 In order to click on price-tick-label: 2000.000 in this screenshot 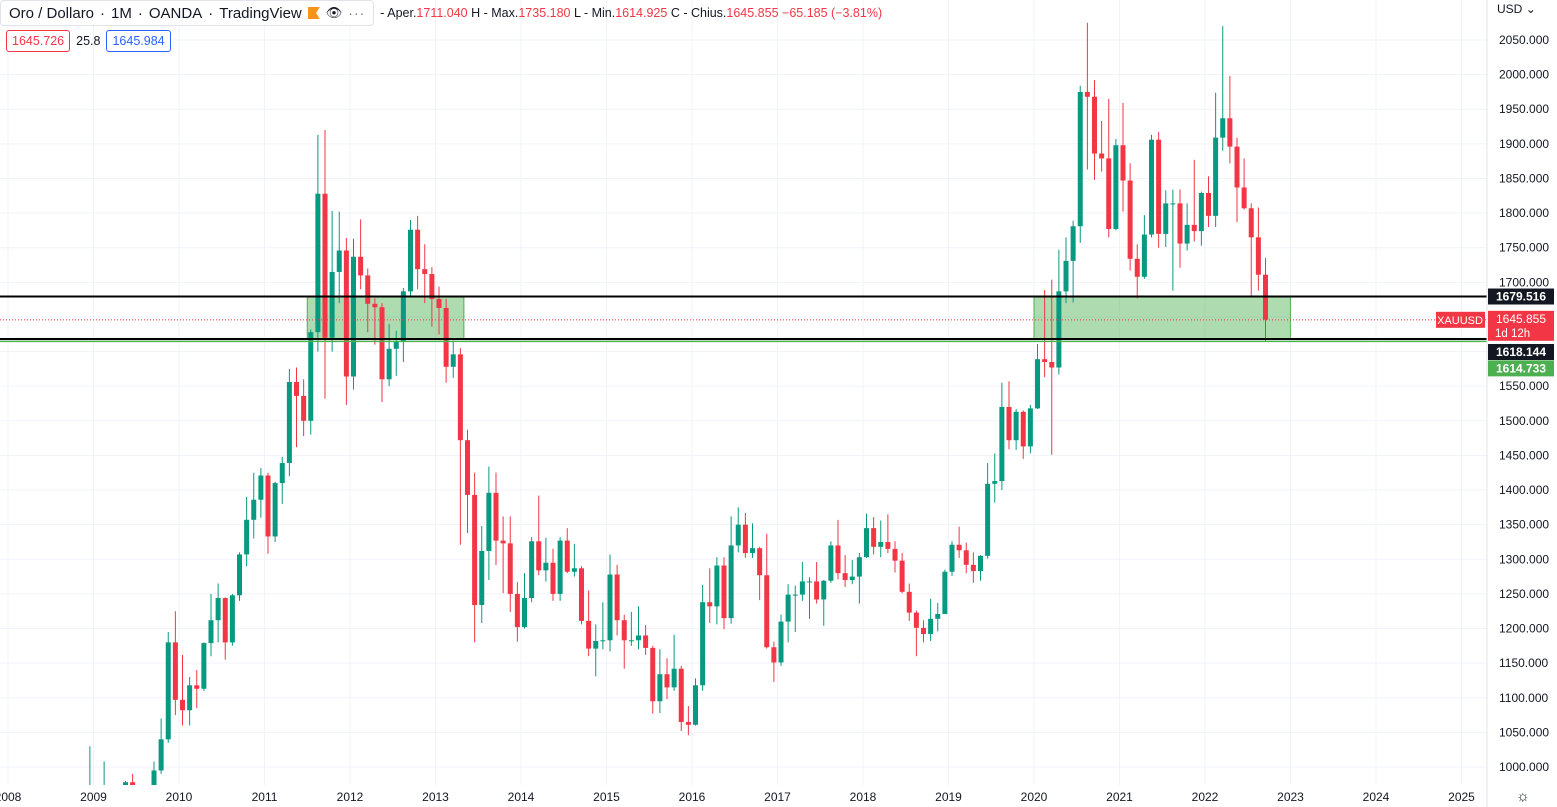, I will do `click(1524, 75)`.